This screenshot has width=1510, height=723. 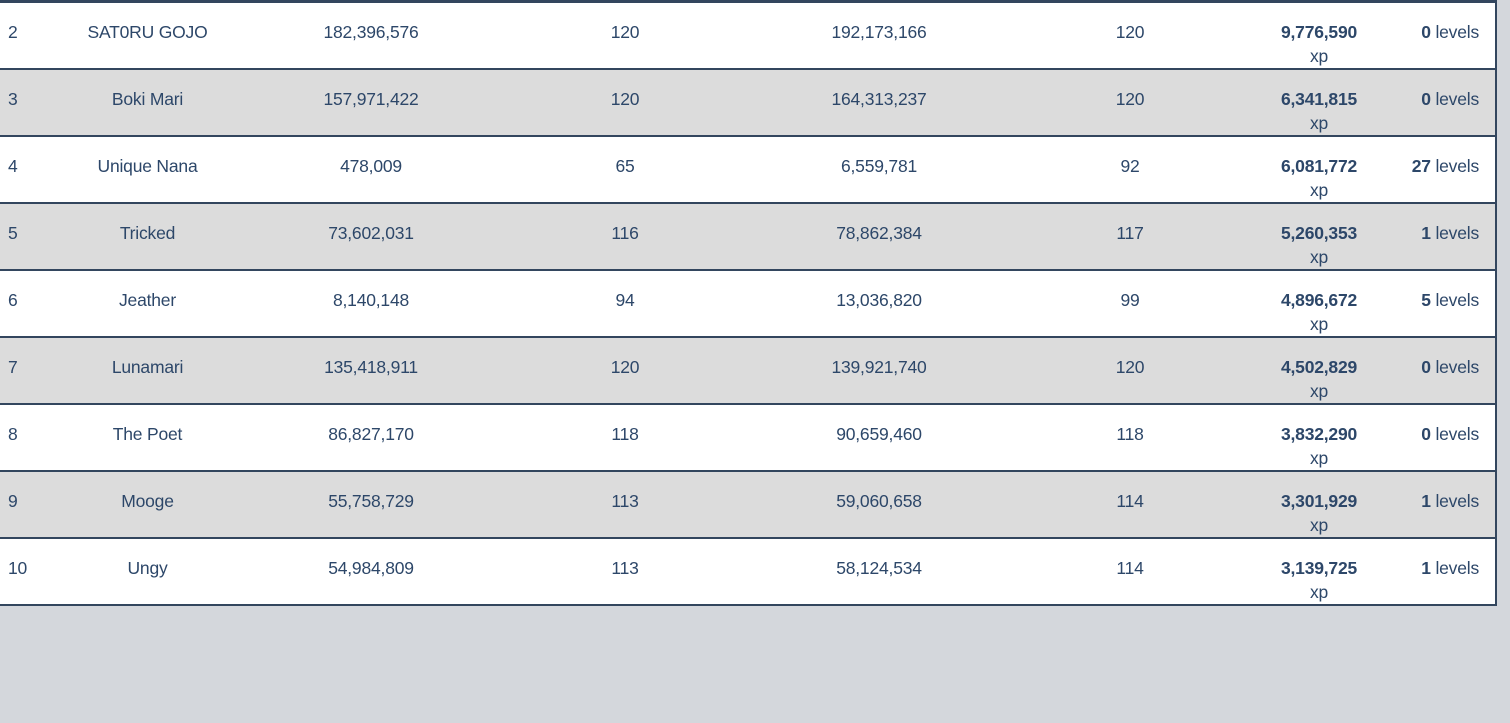 I want to click on gained-xp-value: 9,776,590, so click(x=1319, y=32).